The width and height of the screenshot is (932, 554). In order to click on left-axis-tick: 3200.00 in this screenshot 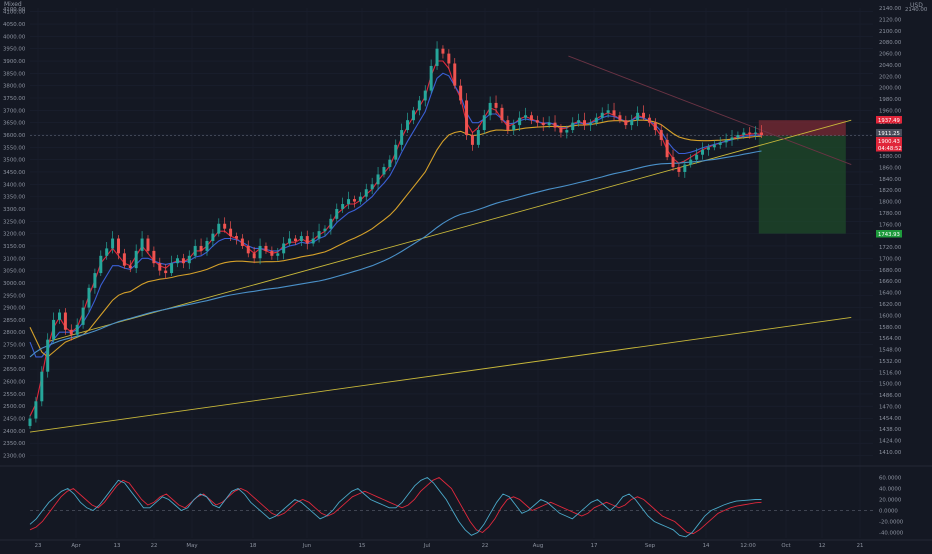, I will do `click(14, 235)`.